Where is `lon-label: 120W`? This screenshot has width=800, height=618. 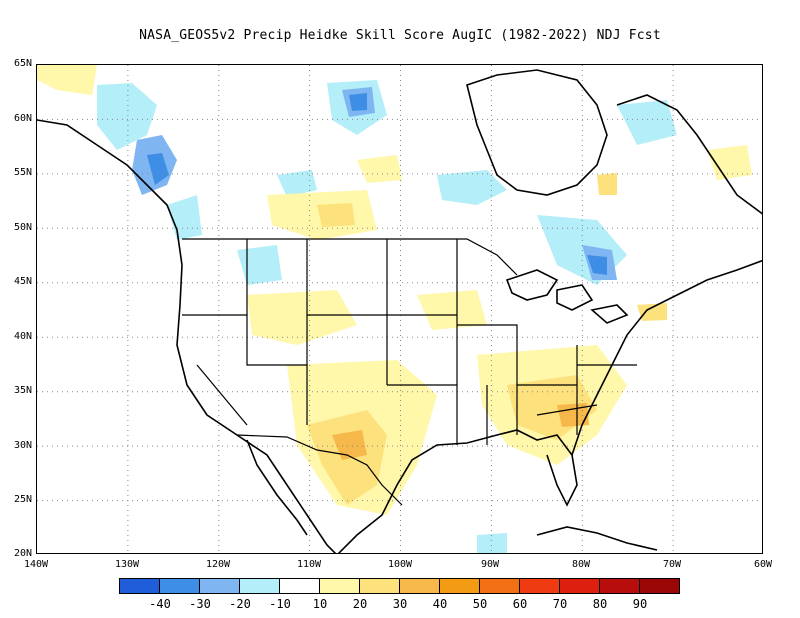 lon-label: 120W is located at coordinates (218, 564).